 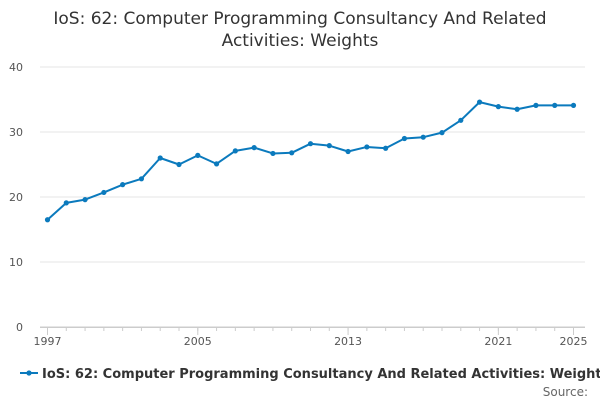 What do you see at coordinates (574, 341) in the screenshot?
I see `x-tick-label: 2025` at bounding box center [574, 341].